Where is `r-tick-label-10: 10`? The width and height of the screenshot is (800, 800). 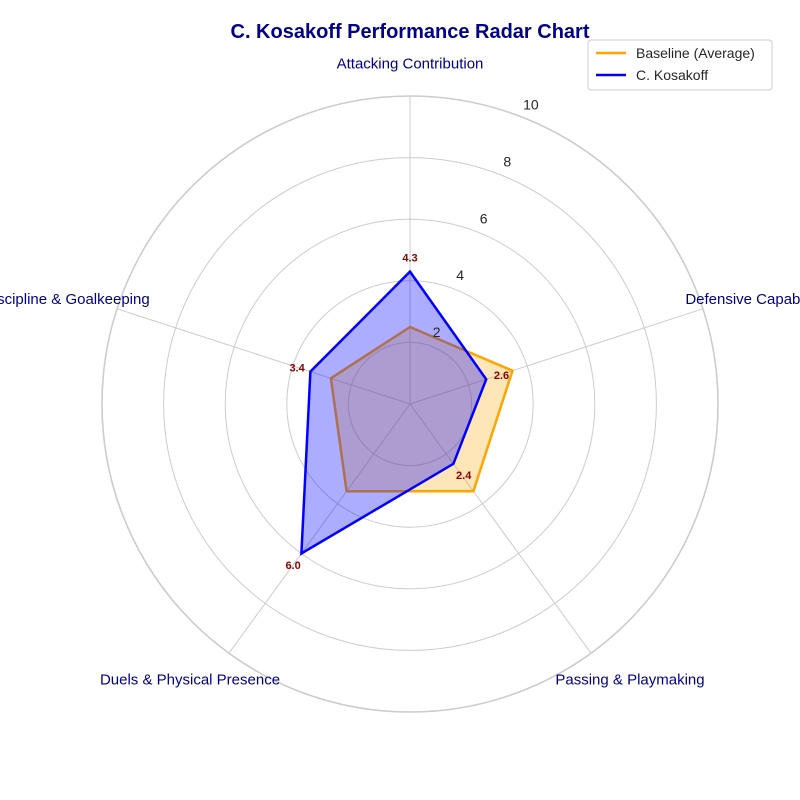 r-tick-label-10: 10 is located at coordinates (531, 104).